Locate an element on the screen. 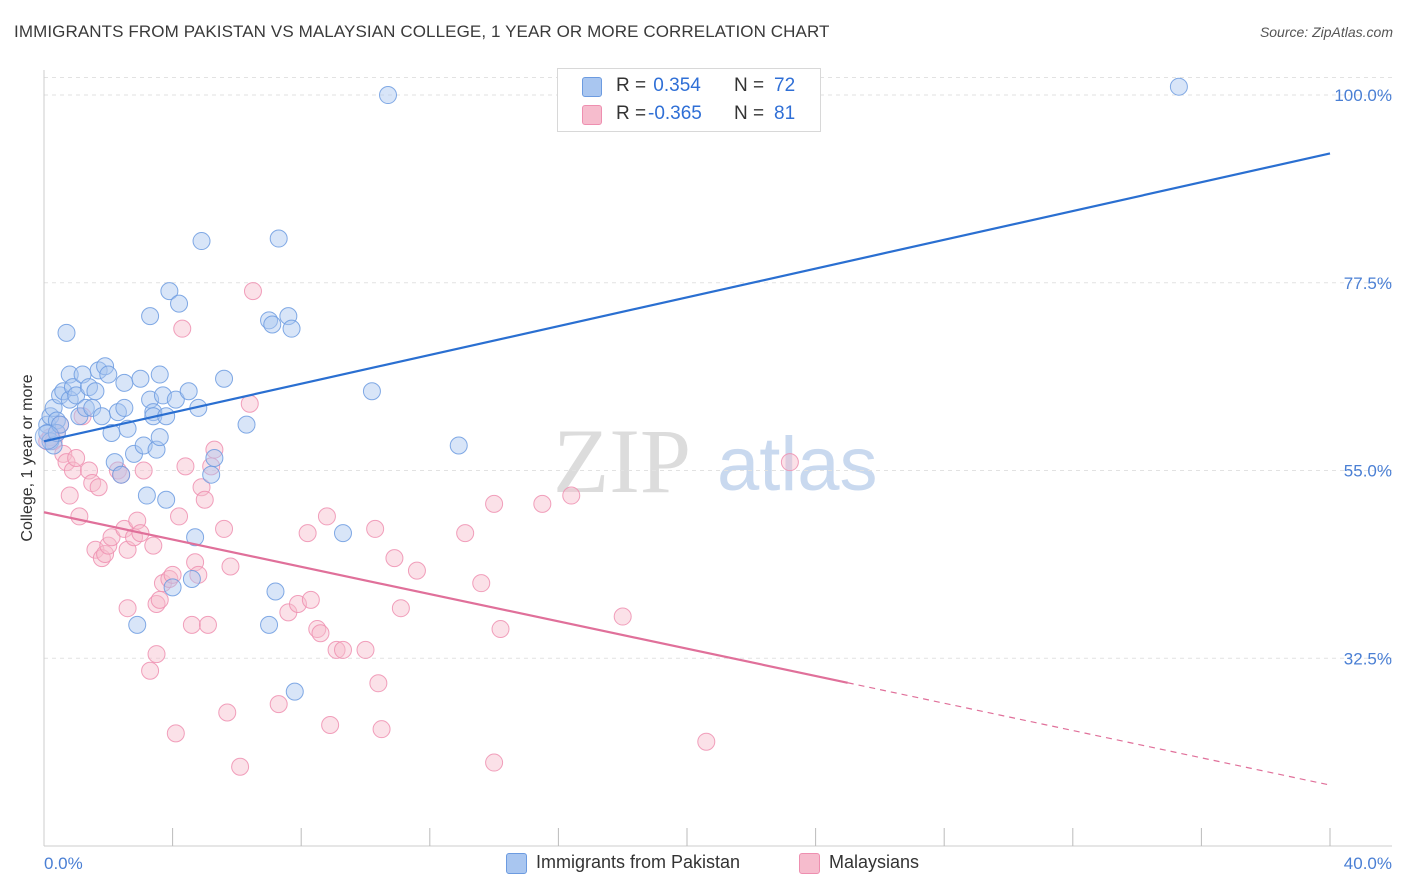  x-ticks: 0.0% 40.0% is located at coordinates (718, 850).